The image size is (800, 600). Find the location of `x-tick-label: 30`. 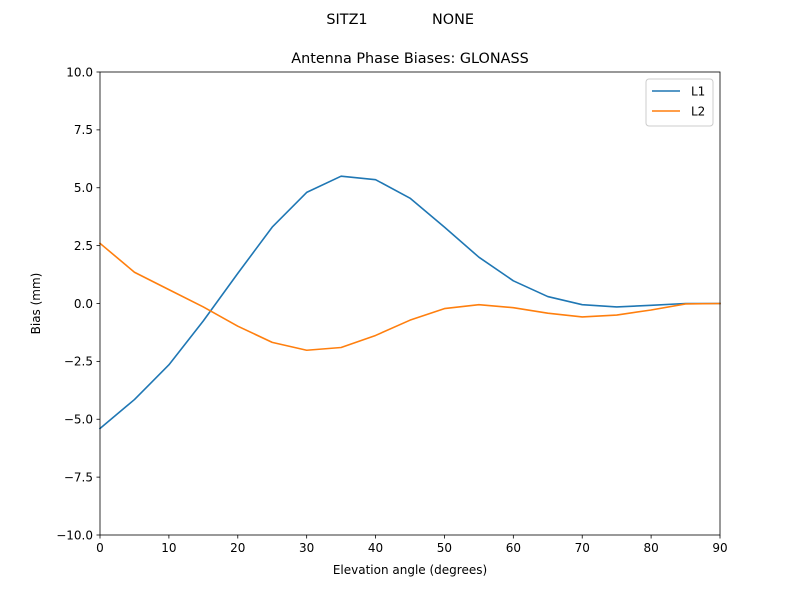

x-tick-label: 30 is located at coordinates (306, 548).